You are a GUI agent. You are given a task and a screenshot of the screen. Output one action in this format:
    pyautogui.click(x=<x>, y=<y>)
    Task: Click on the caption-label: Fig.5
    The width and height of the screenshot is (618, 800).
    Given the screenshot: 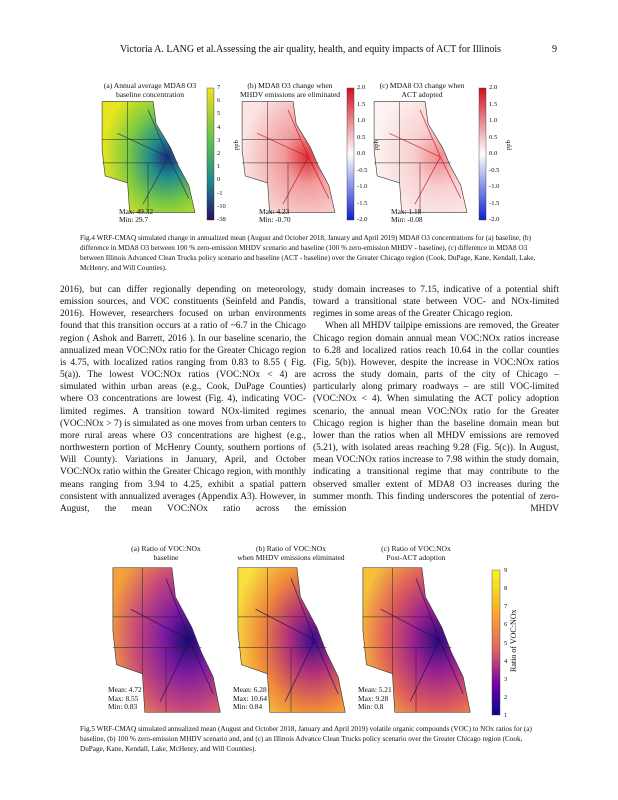 What is the action you would take?
    pyautogui.click(x=88, y=729)
    